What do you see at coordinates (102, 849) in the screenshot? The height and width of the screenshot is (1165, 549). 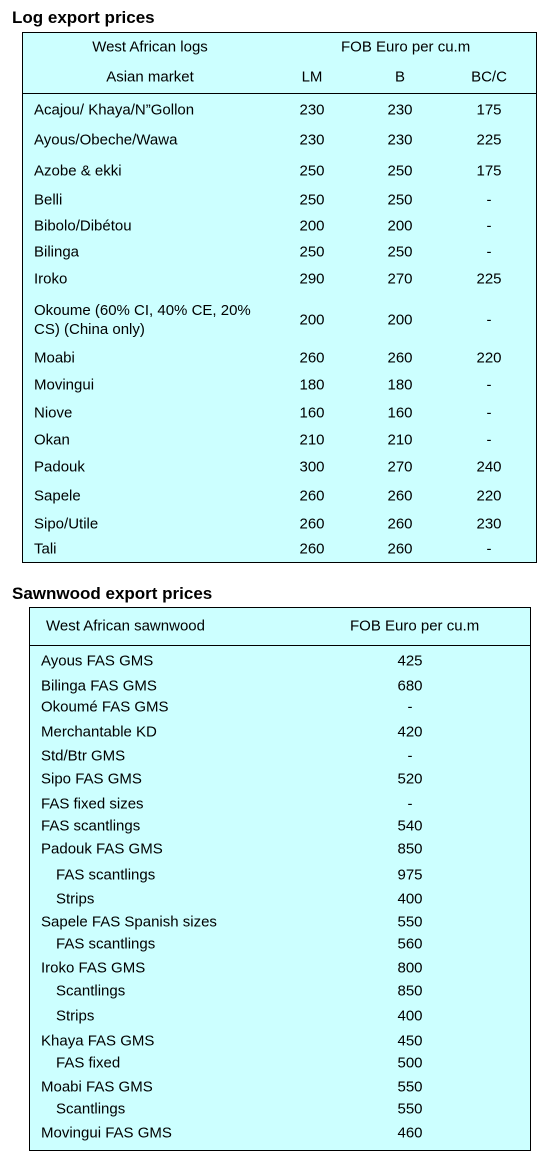 I see `row-label: Padouk FAS GMS` at bounding box center [102, 849].